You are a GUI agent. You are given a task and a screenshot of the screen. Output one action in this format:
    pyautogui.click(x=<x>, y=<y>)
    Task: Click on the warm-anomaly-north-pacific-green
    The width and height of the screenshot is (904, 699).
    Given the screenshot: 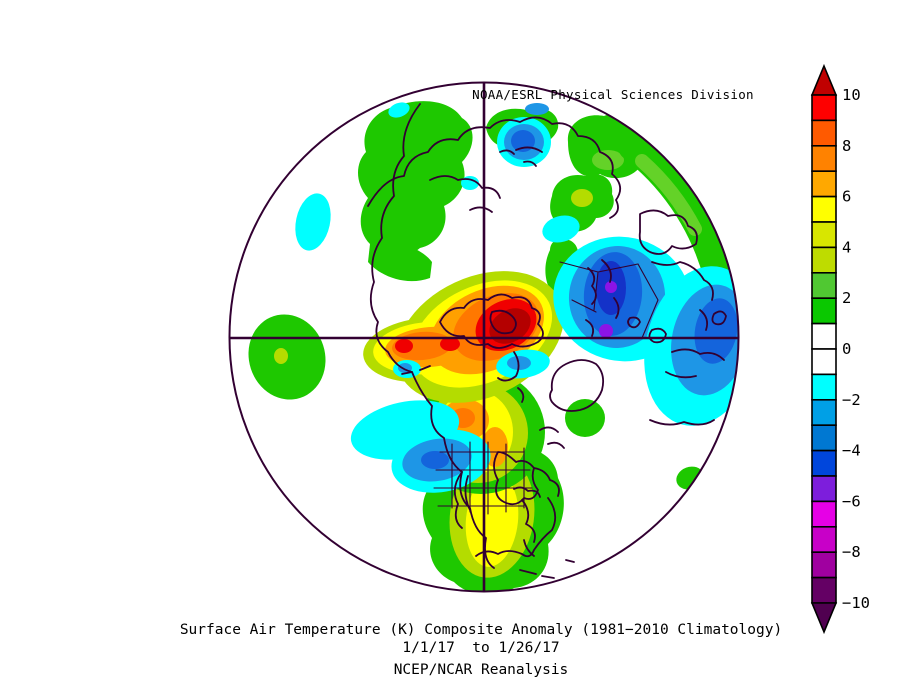 What is the action you would take?
    pyautogui.click(x=287, y=357)
    